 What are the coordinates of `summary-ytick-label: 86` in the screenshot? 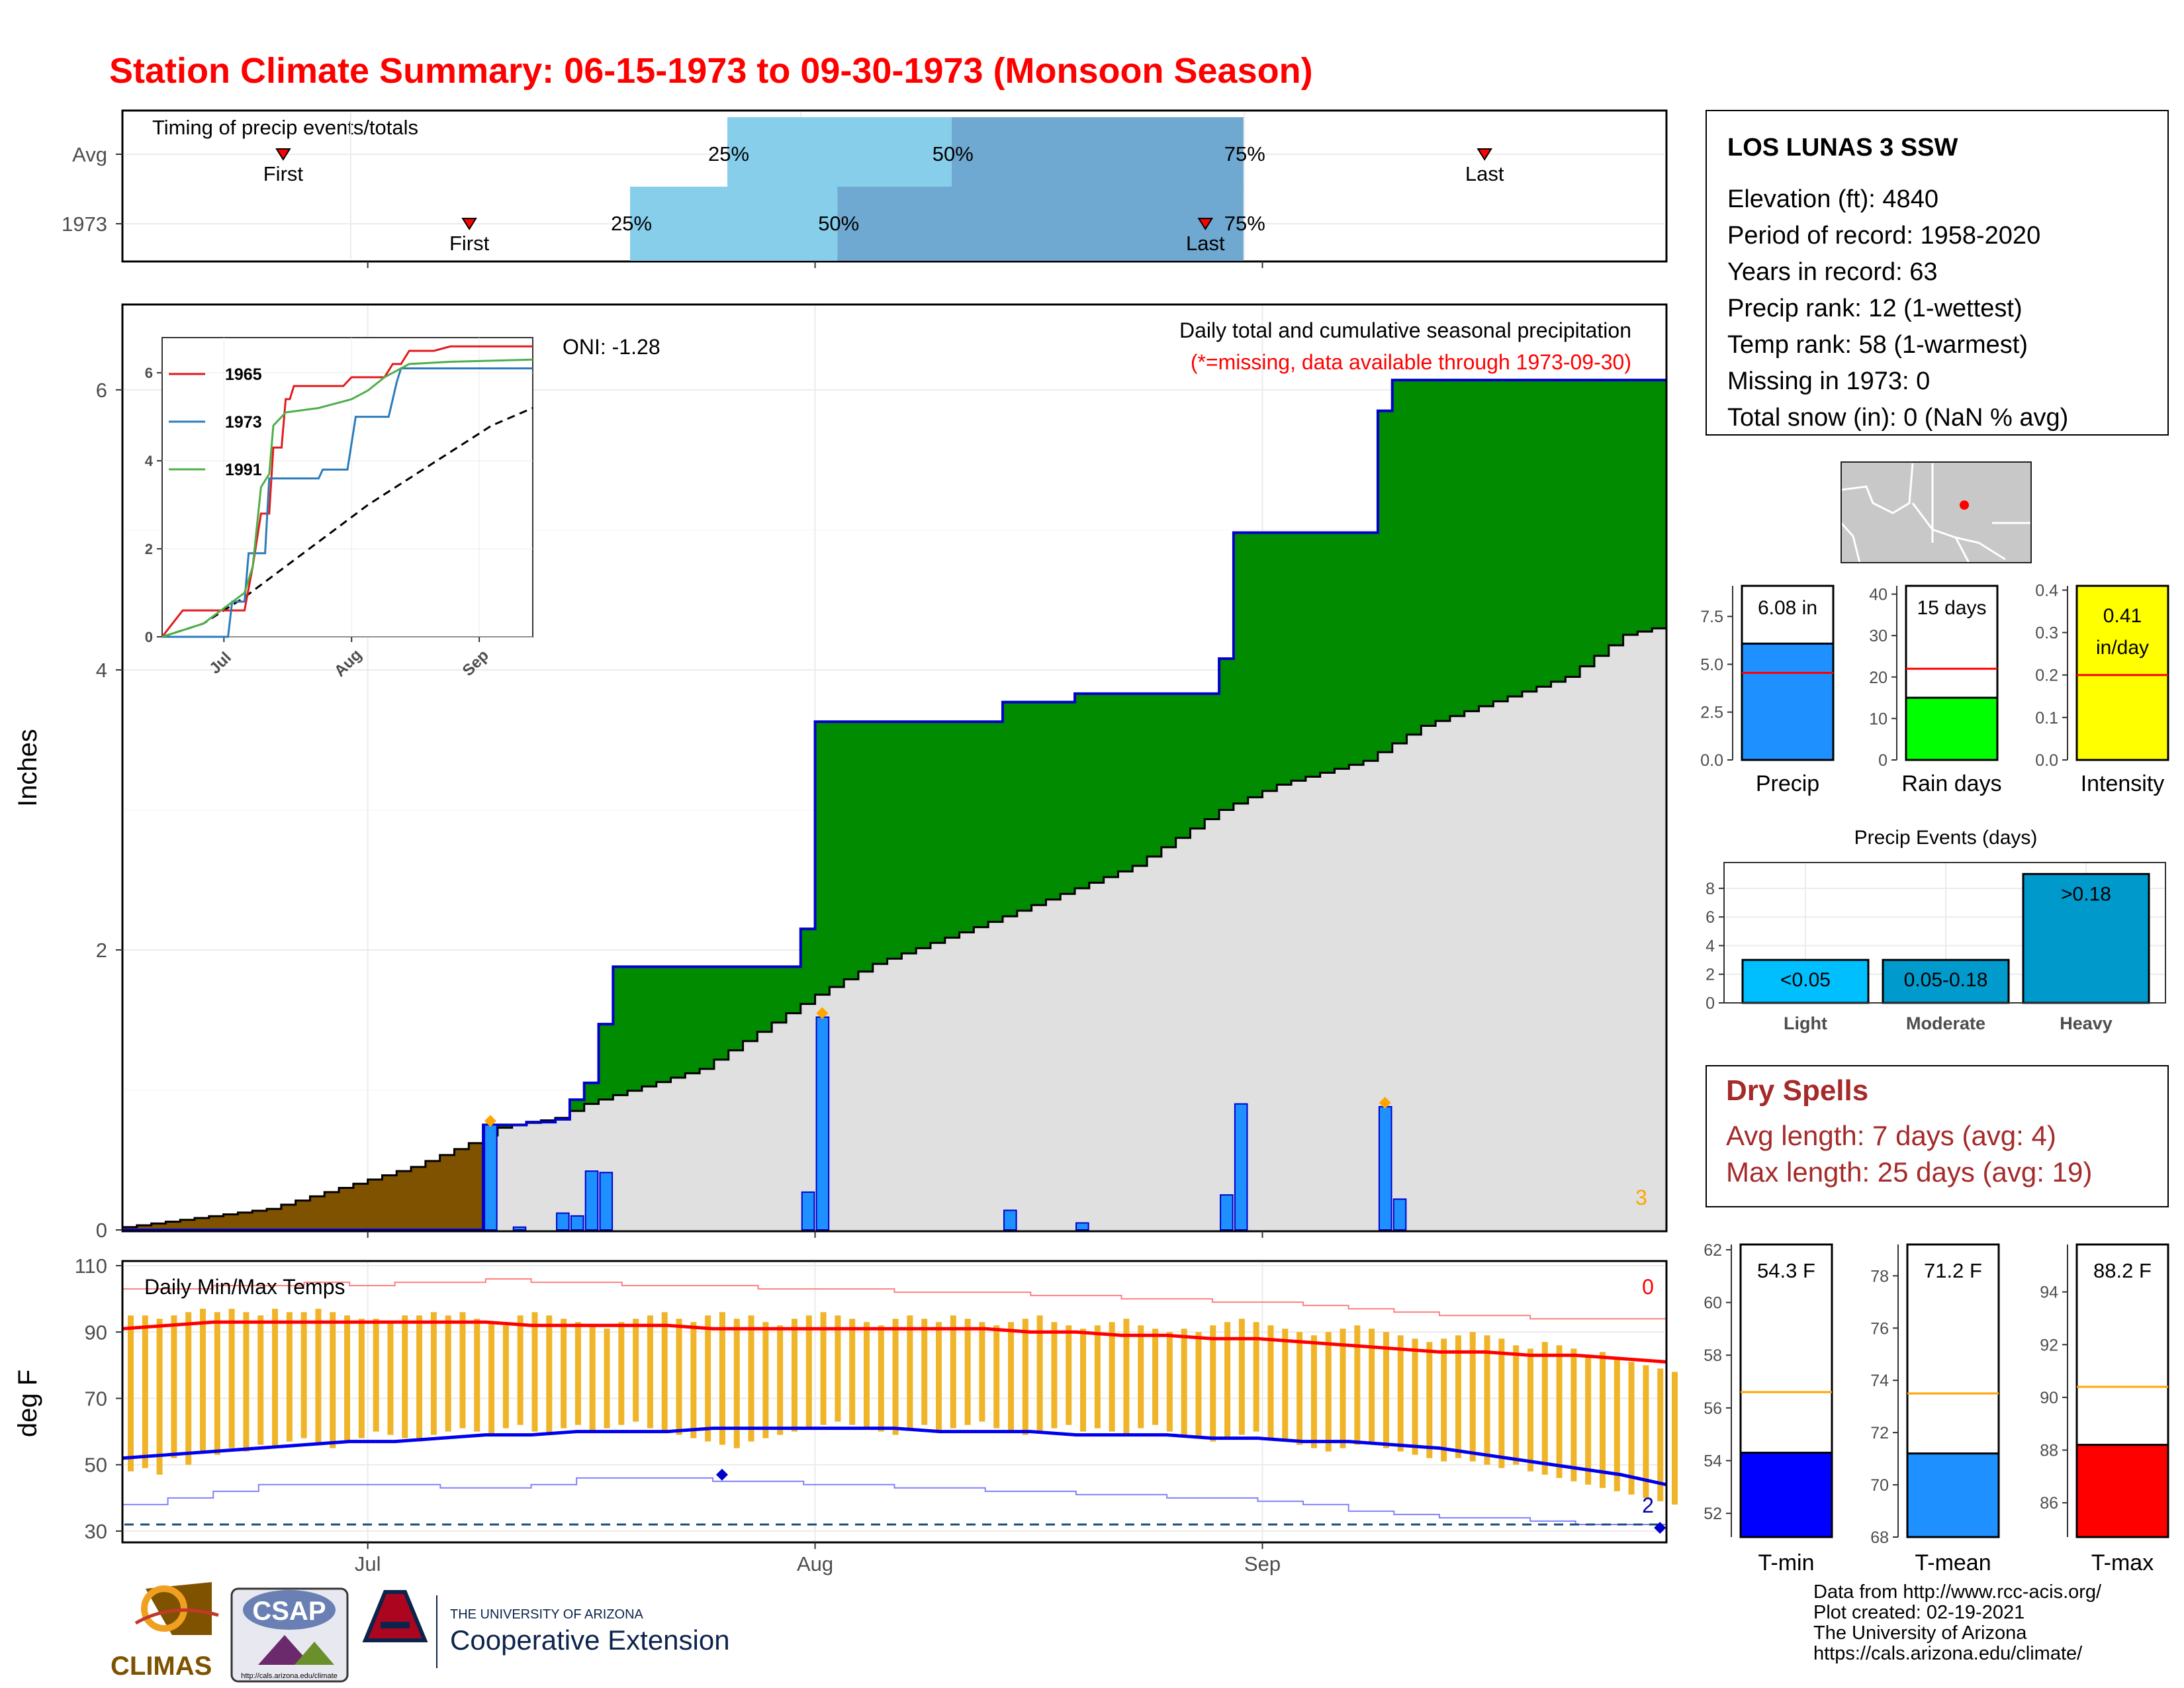 It's located at (2049, 1503).